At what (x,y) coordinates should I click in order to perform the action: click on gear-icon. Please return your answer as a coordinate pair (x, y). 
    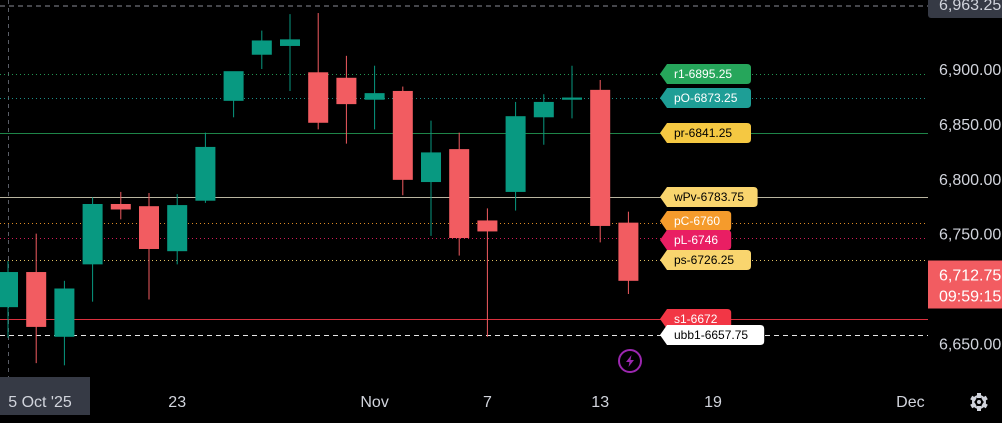
    Looking at the image, I should click on (979, 402).